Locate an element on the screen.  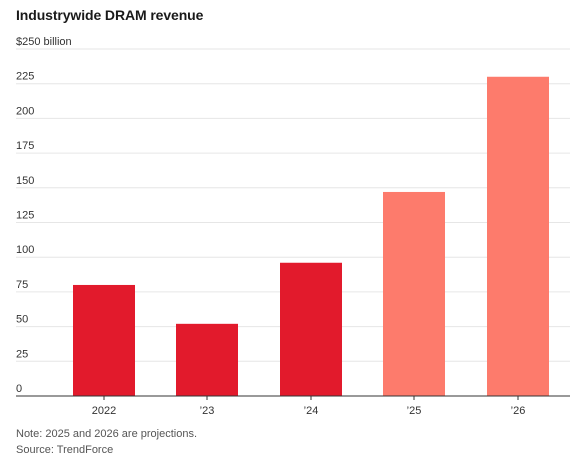
y-tick-label: 175 is located at coordinates (25, 146).